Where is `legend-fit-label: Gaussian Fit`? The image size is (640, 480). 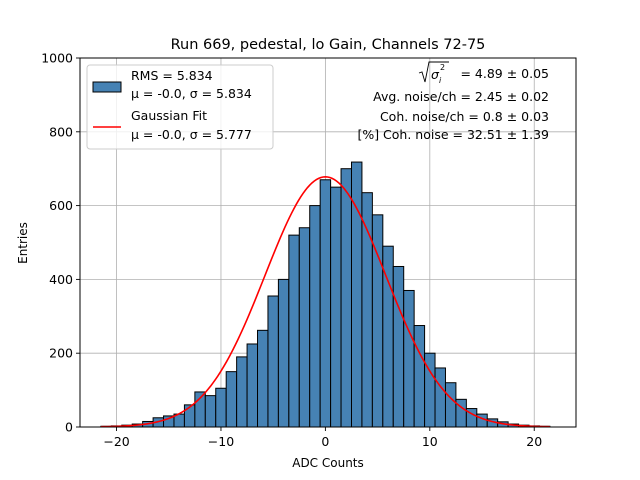 legend-fit-label: Gaussian Fit is located at coordinates (169, 115).